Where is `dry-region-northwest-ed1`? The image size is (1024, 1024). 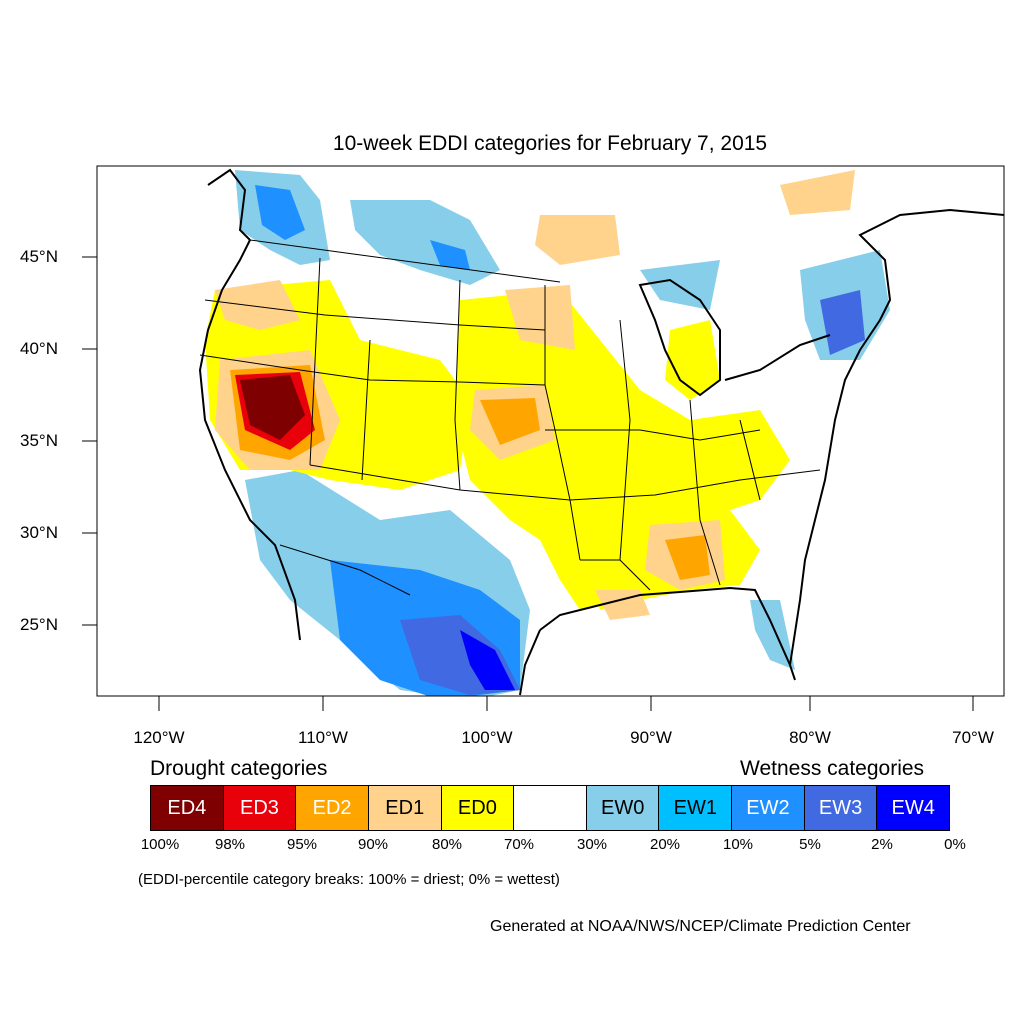
dry-region-northwest-ed1 is located at coordinates (257, 305).